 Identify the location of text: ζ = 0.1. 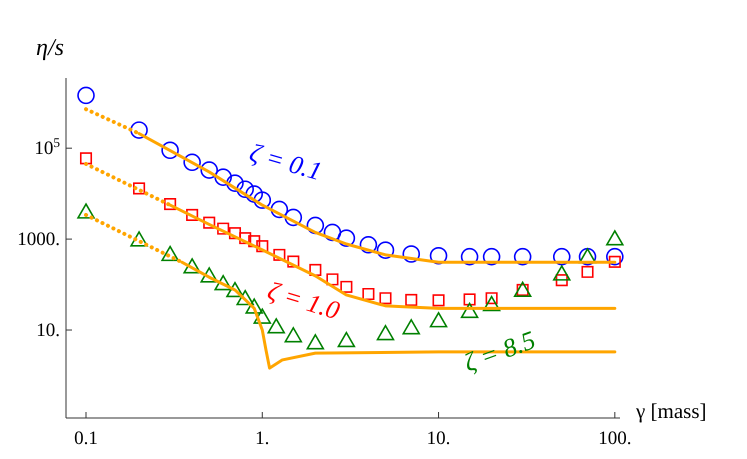
(286, 162).